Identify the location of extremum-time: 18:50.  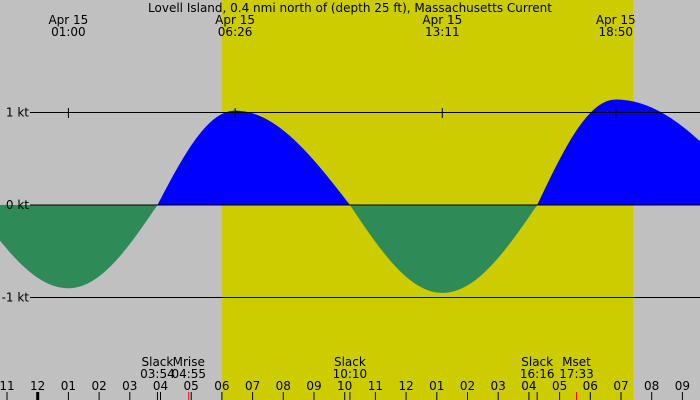
(615, 32).